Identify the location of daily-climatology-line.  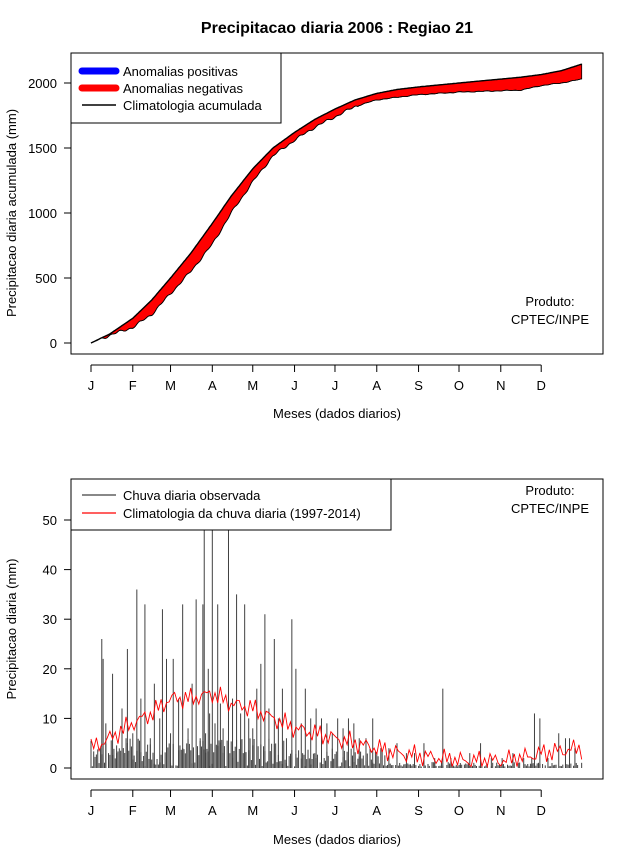
(336, 727).